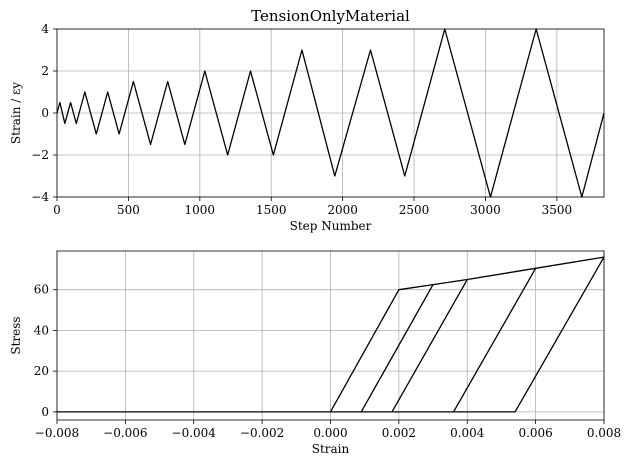  I want to click on stress-strain-x-tick-label: −0.006, so click(125, 433).